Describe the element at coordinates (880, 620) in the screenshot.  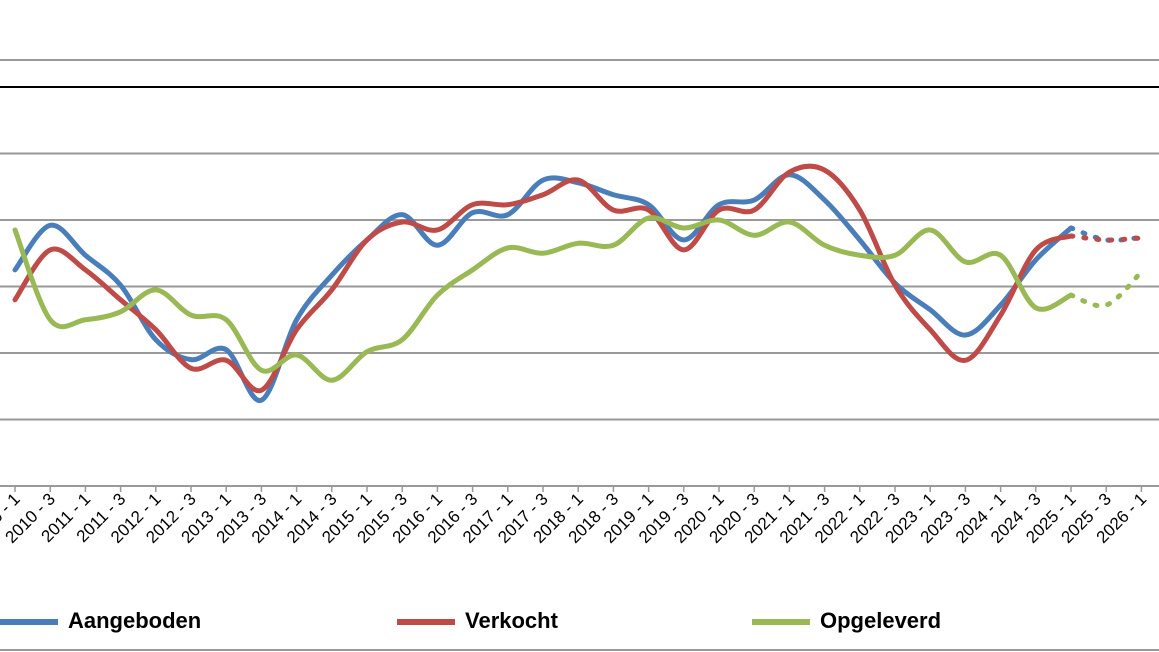
I see `legend-label: Opgeleverd` at that location.